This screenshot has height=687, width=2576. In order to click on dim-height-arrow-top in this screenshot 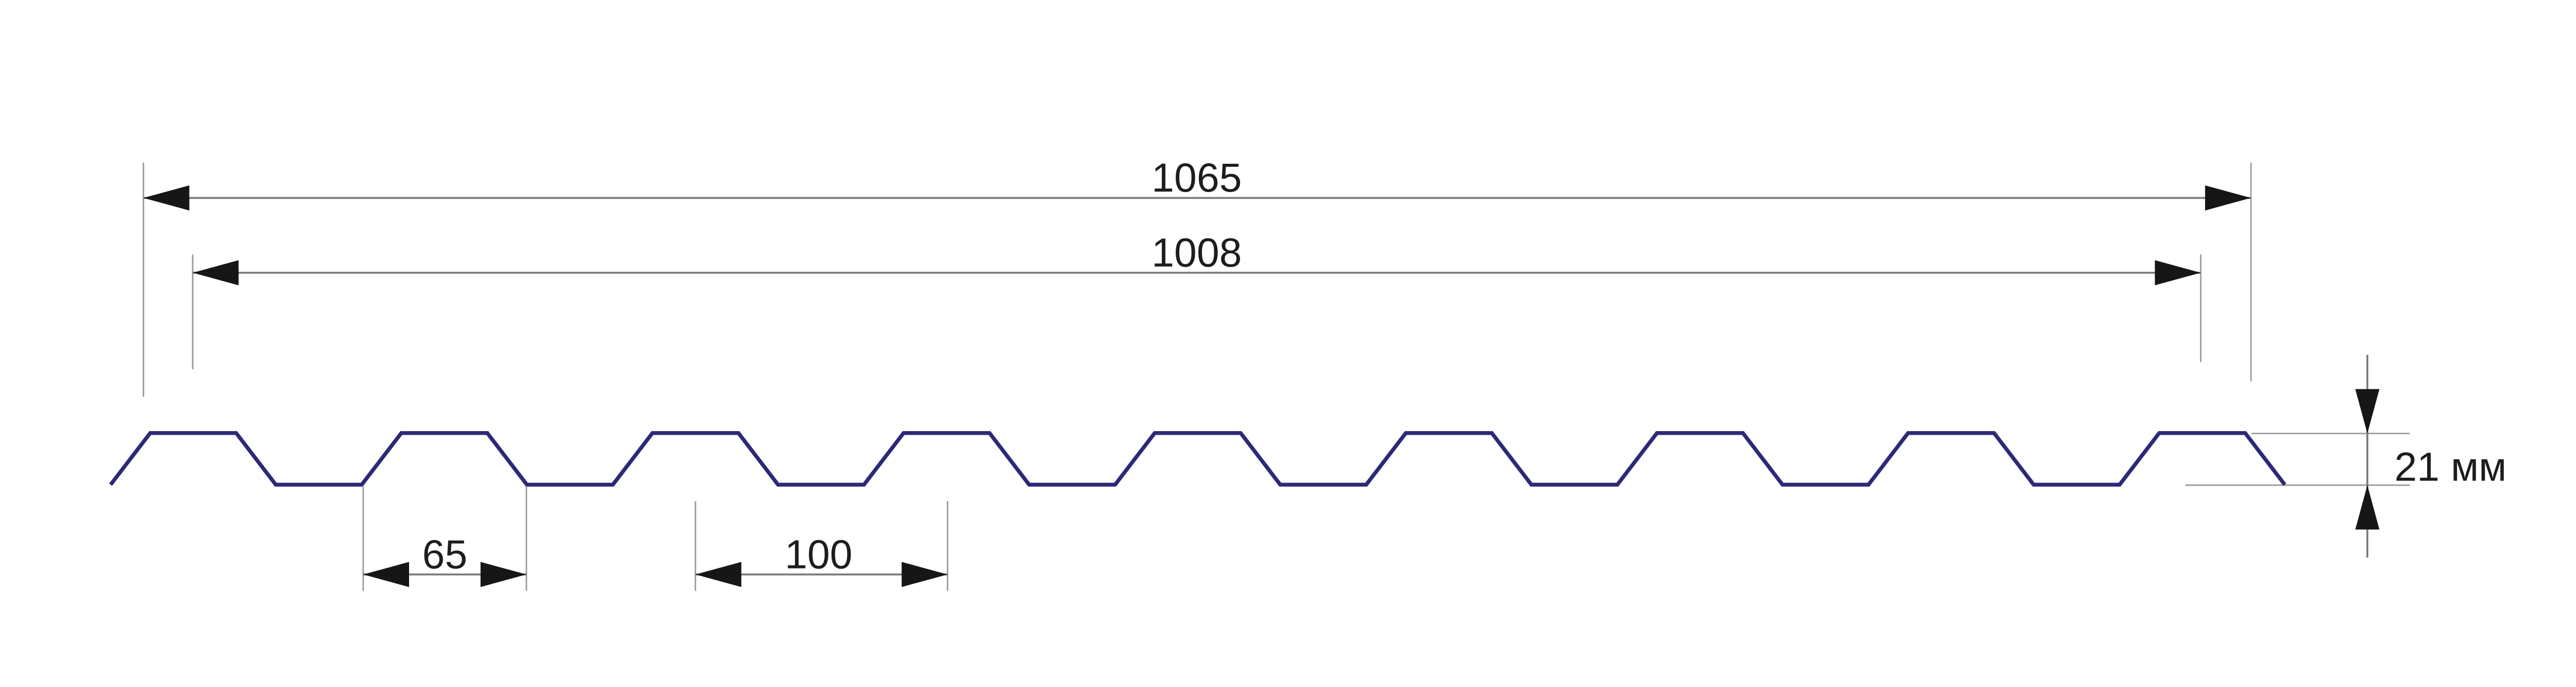, I will do `click(2367, 411)`.